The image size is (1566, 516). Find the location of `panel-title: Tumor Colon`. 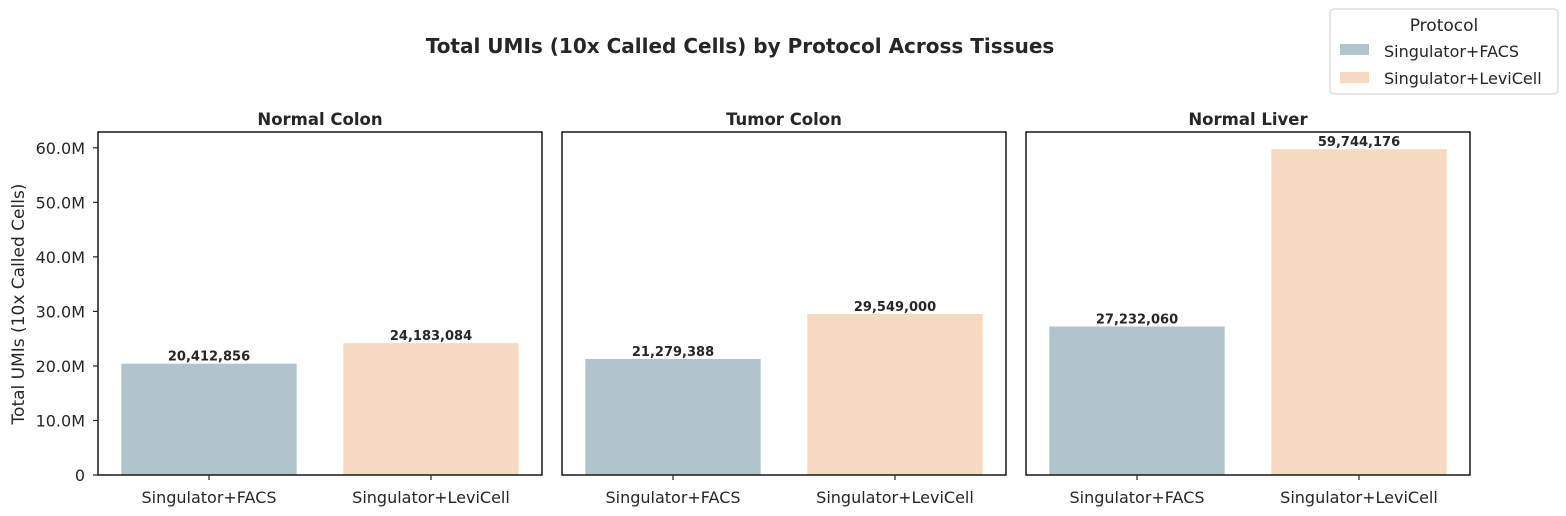

panel-title: Tumor Colon is located at coordinates (784, 119).